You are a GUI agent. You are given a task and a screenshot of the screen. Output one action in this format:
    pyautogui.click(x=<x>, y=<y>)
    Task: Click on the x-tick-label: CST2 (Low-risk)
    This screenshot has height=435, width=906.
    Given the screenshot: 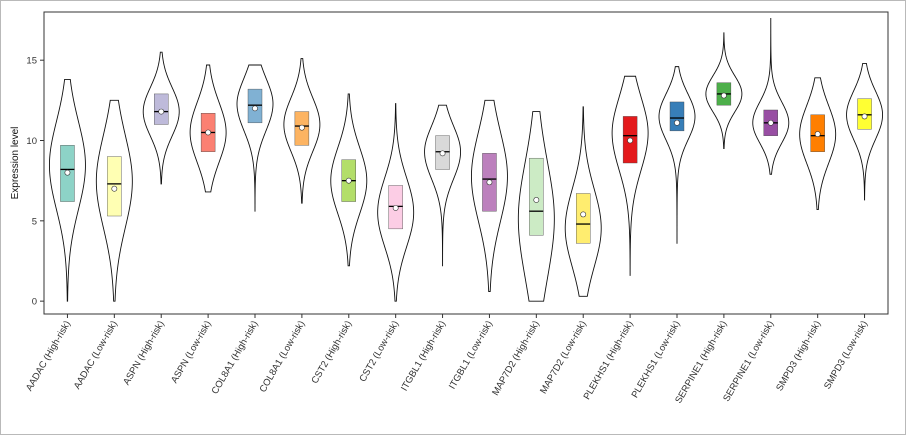 What is the action you would take?
    pyautogui.click(x=379, y=351)
    